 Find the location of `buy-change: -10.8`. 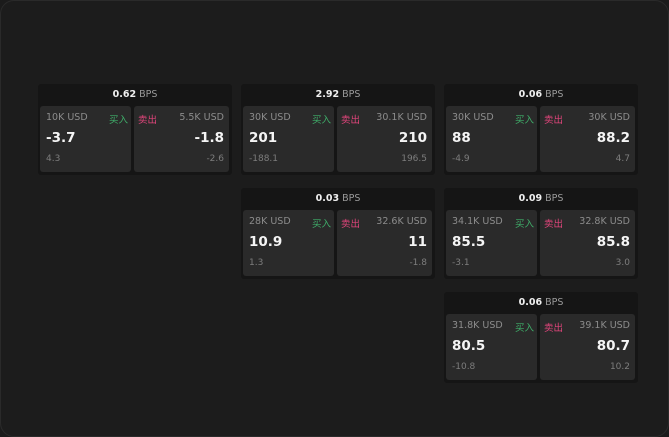

buy-change: -10.8 is located at coordinates (464, 367).